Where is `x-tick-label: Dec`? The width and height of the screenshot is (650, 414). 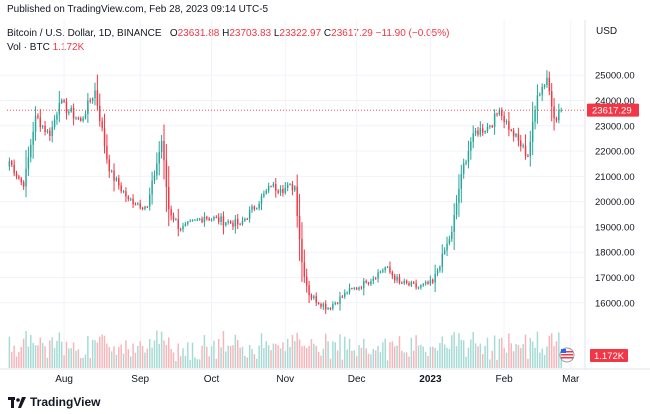
x-tick-label: Dec is located at coordinates (357, 379).